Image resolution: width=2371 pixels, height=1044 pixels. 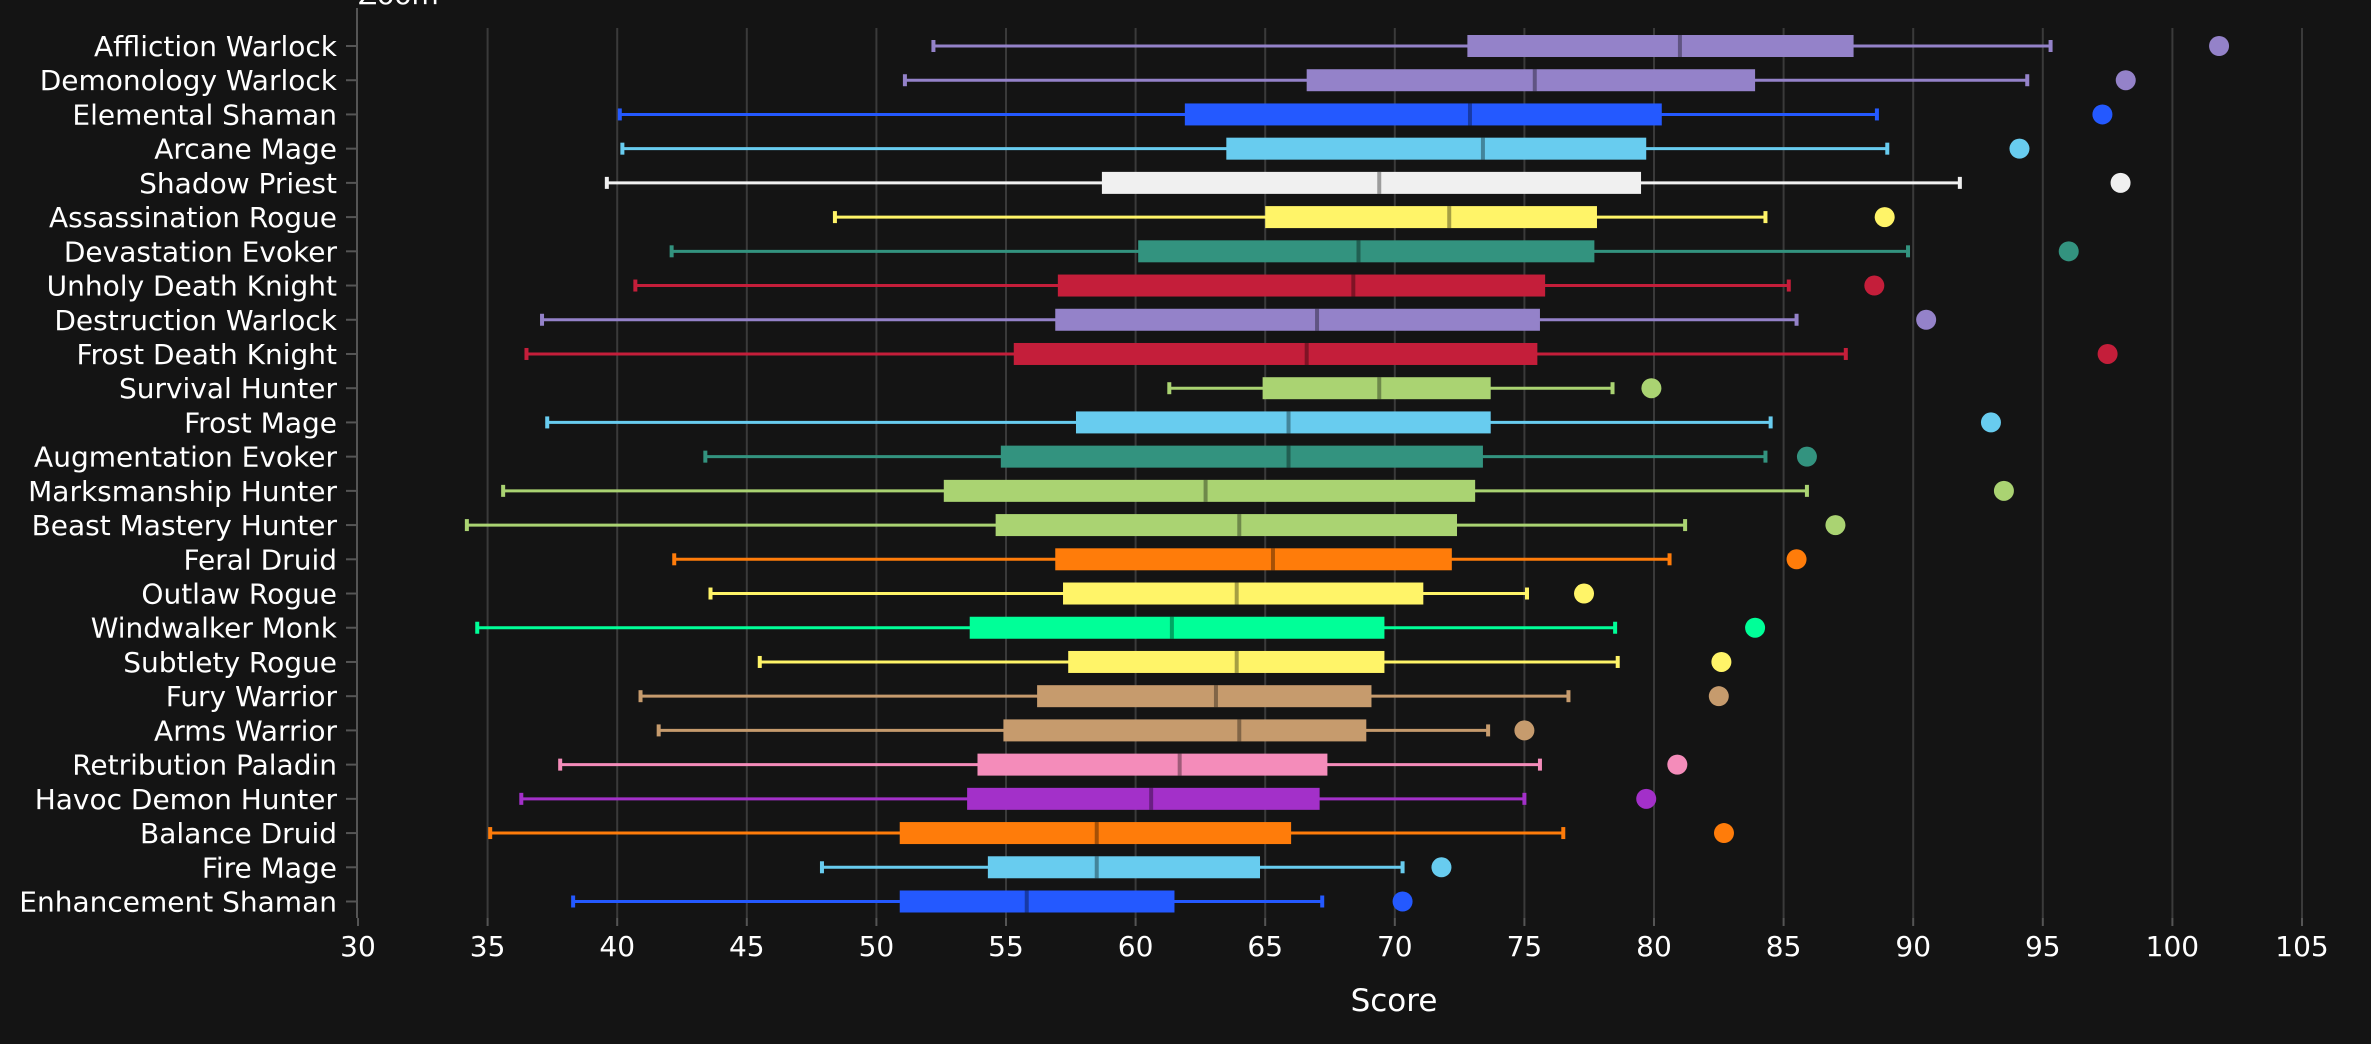 I want to click on category-label-frost-death-knight: Frost Death Knight, so click(x=206, y=354).